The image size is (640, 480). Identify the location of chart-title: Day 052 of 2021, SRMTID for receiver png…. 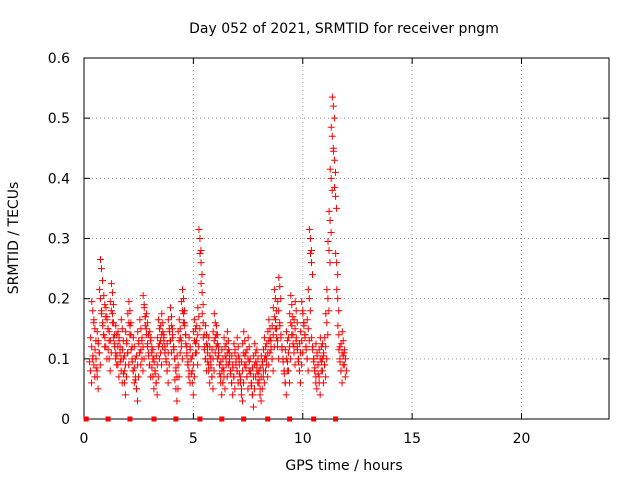
(344, 29).